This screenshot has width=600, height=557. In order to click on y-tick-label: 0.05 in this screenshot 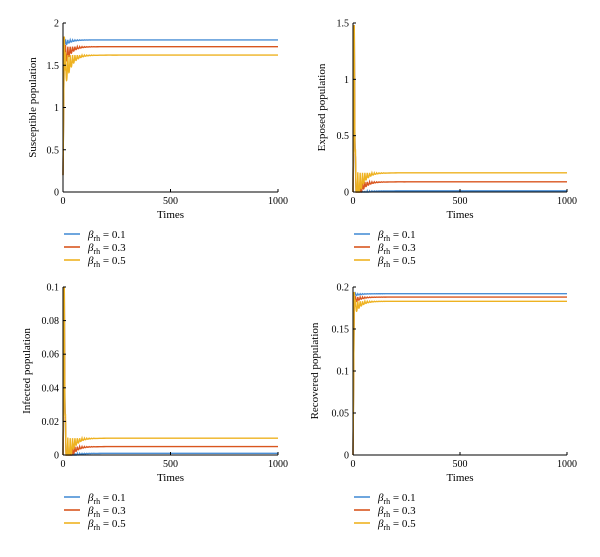, I will do `click(341, 414)`.